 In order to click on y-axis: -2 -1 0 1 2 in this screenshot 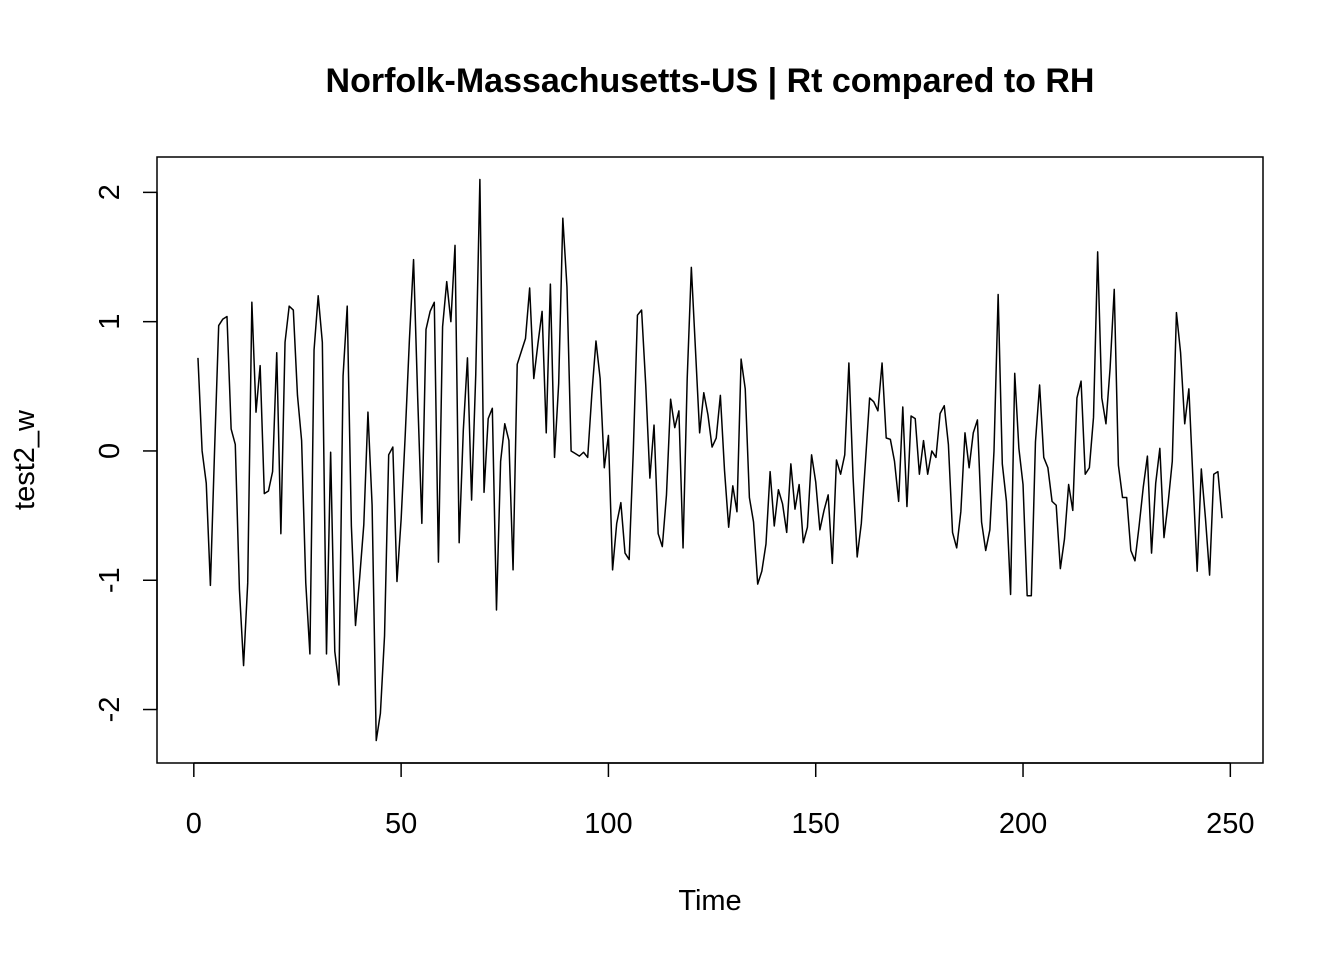, I will do `click(126, 453)`.